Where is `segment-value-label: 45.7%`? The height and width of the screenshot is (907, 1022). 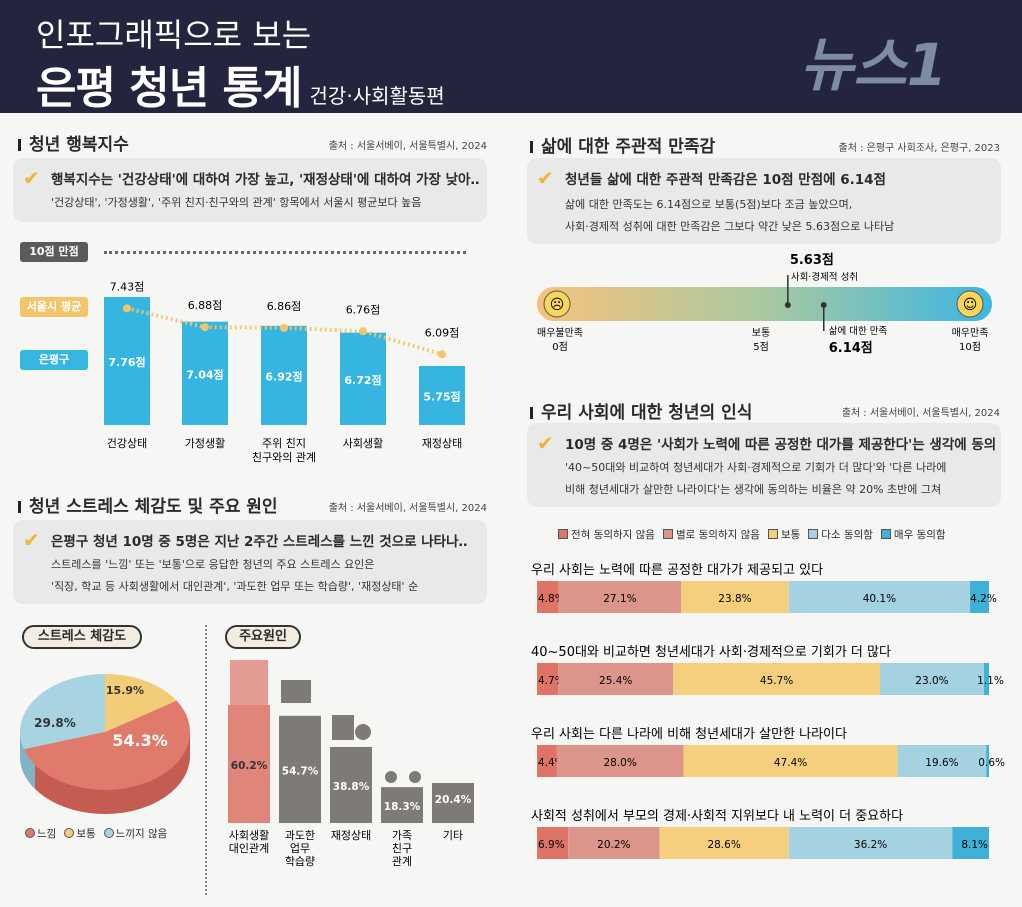
segment-value-label: 45.7% is located at coordinates (776, 681).